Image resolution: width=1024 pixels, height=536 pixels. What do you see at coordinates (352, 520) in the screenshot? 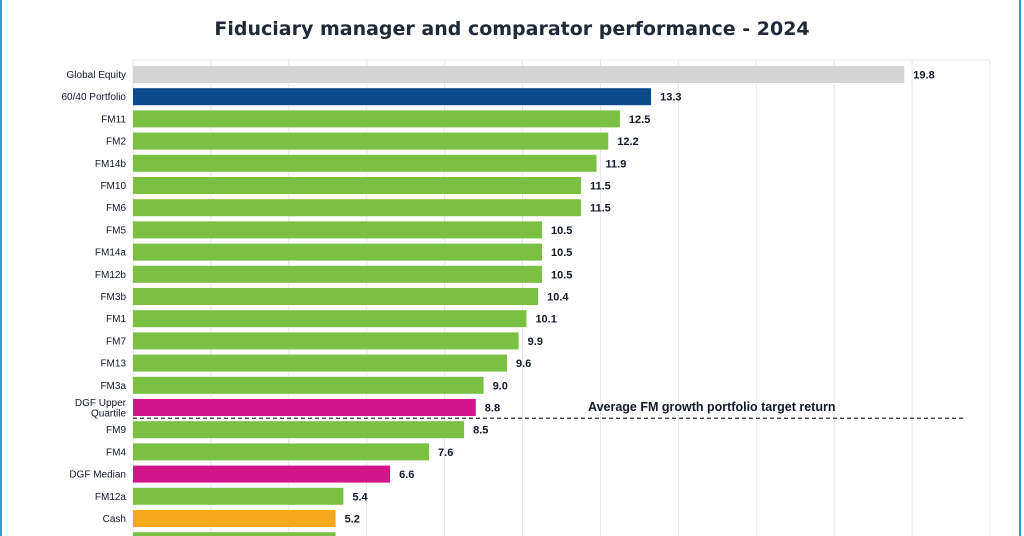
I see `value-label: 5.2` at bounding box center [352, 520].